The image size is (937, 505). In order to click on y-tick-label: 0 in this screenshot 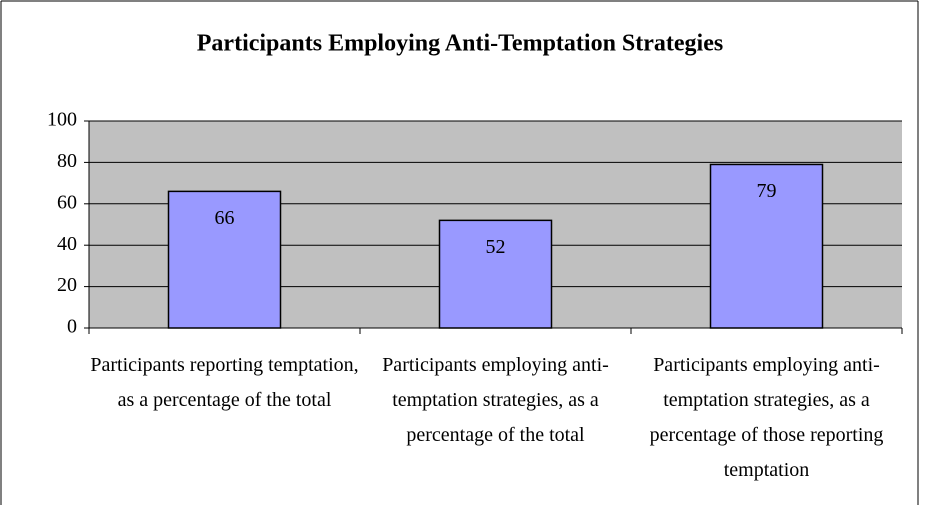, I will do `click(72, 327)`.